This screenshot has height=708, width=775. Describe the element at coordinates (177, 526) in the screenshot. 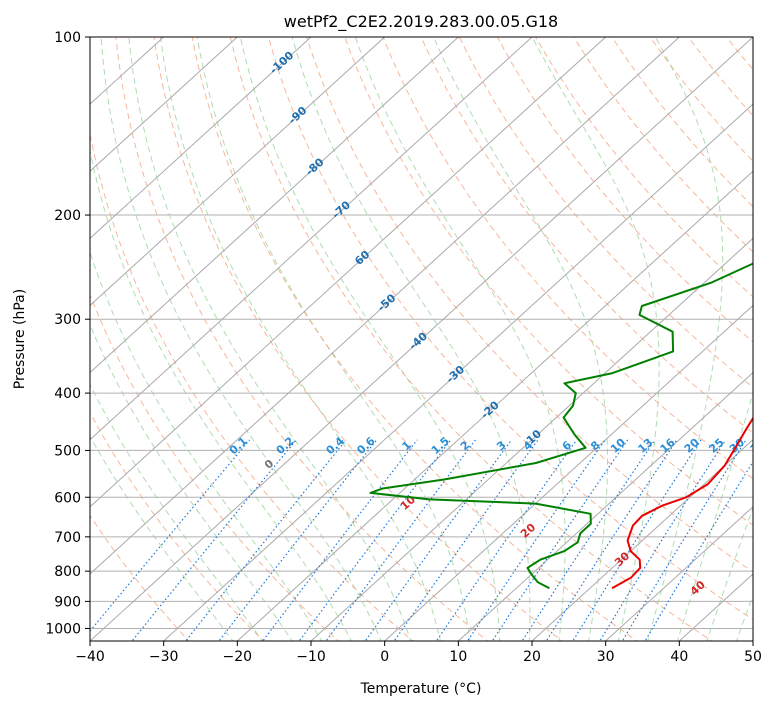

I see `dry-adiabat-line` at that location.